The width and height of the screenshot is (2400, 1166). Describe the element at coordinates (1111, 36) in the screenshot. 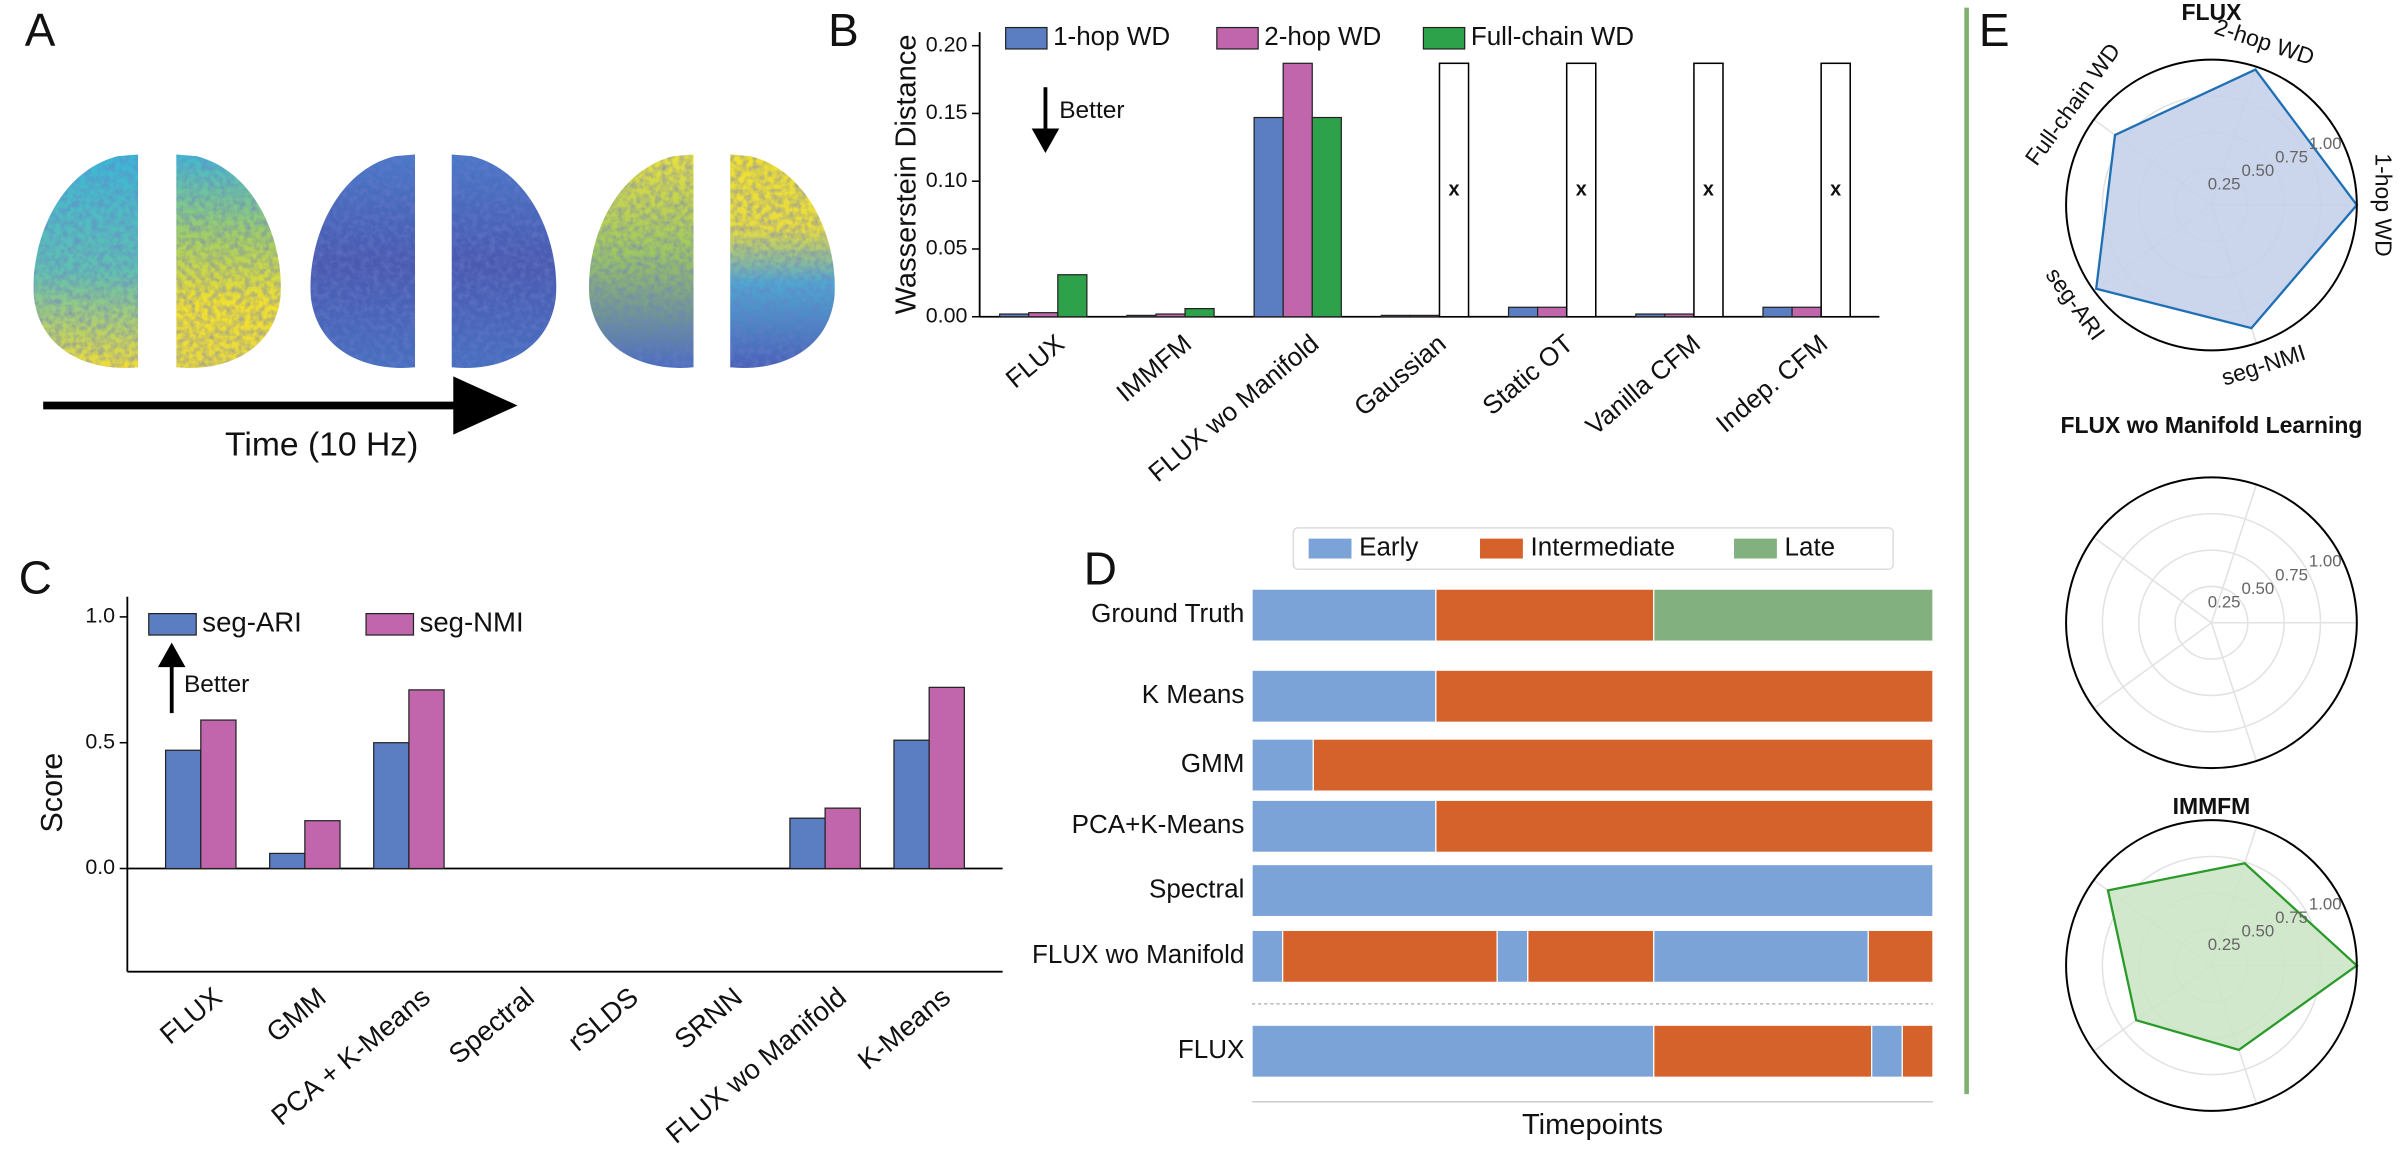

I see `legend-label: 1-hop WD` at that location.